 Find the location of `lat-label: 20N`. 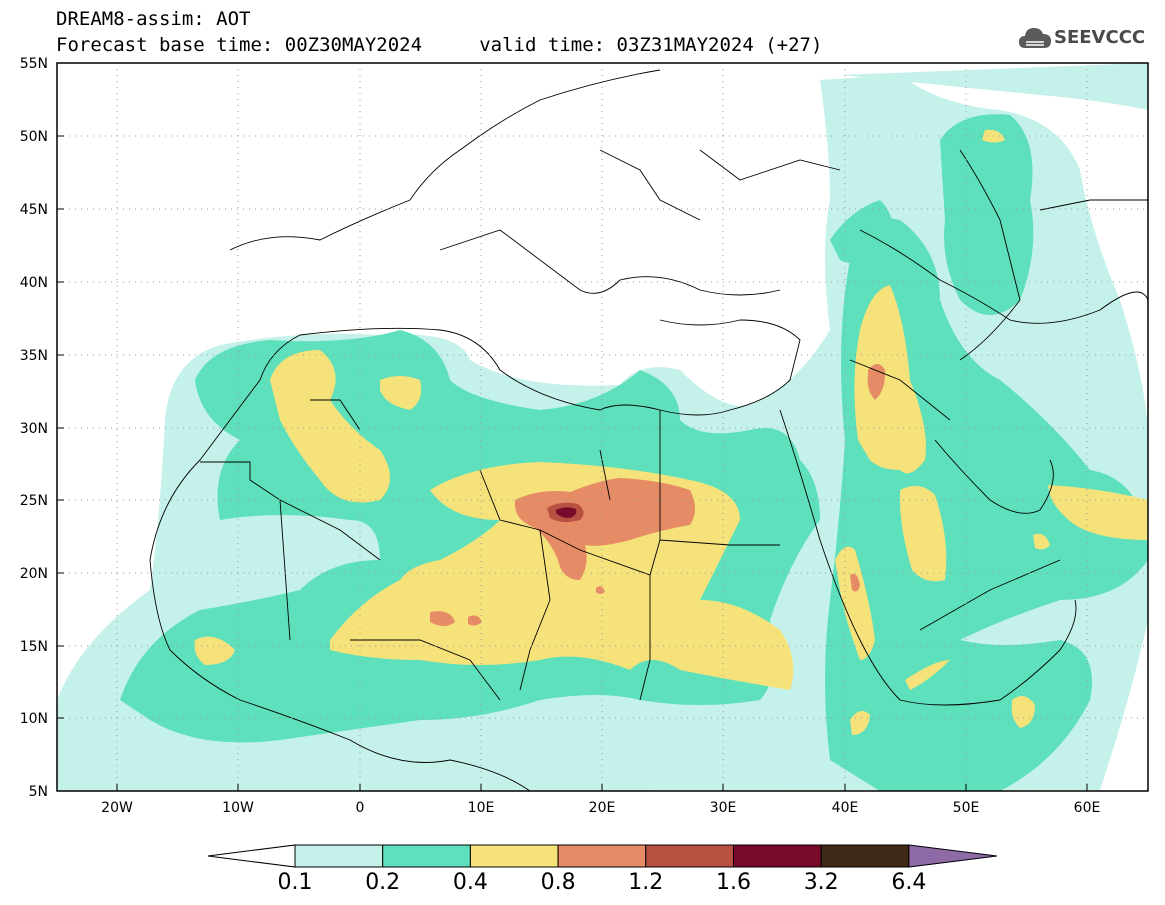

lat-label: 20N is located at coordinates (34, 574).